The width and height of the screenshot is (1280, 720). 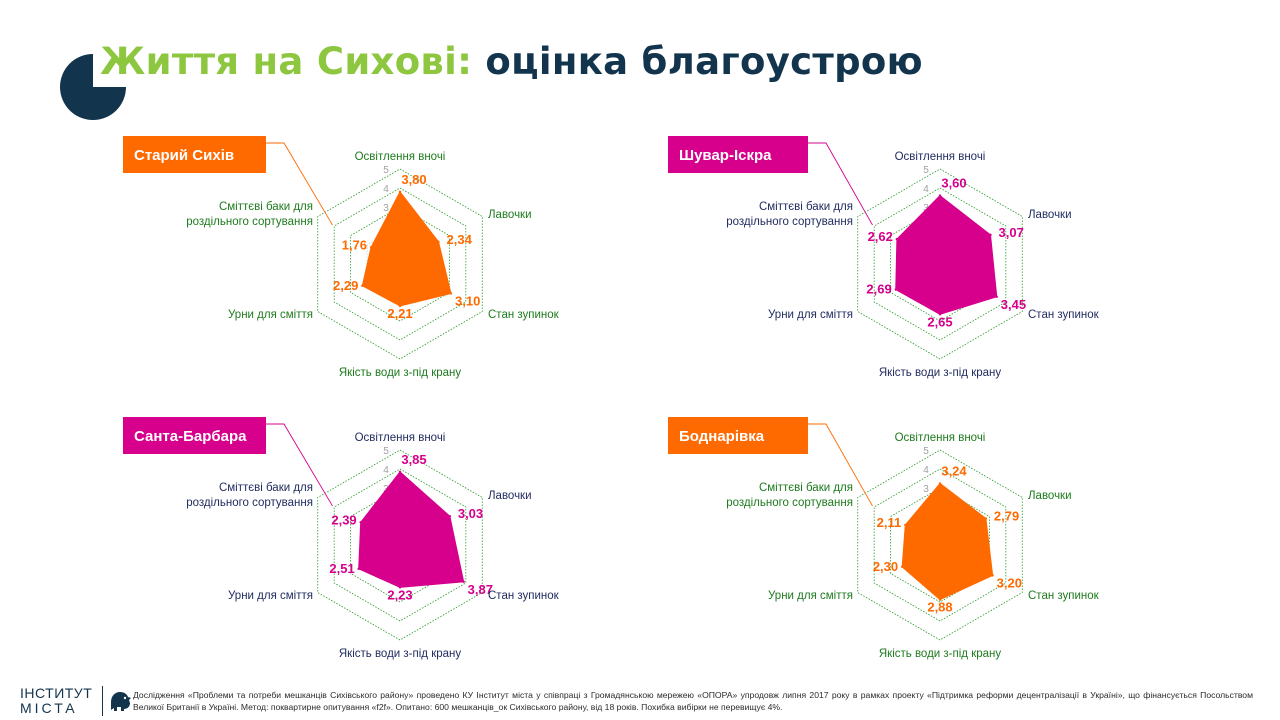 What do you see at coordinates (1009, 582) in the screenshot?
I see `radar-value-label: 3,20` at bounding box center [1009, 582].